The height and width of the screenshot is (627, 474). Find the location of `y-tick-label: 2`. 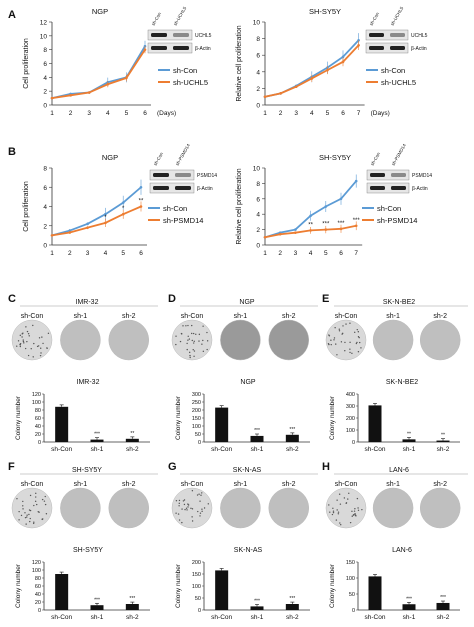

y-tick-label: 2 is located at coordinates (258, 89).